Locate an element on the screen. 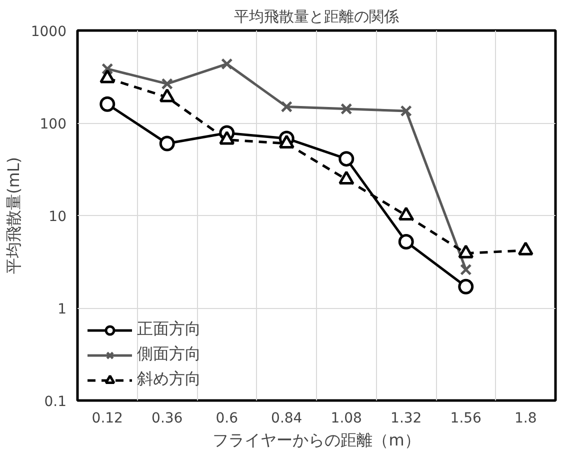  chart-title: 平均飛散量と距離の関係 is located at coordinates (316, 17).